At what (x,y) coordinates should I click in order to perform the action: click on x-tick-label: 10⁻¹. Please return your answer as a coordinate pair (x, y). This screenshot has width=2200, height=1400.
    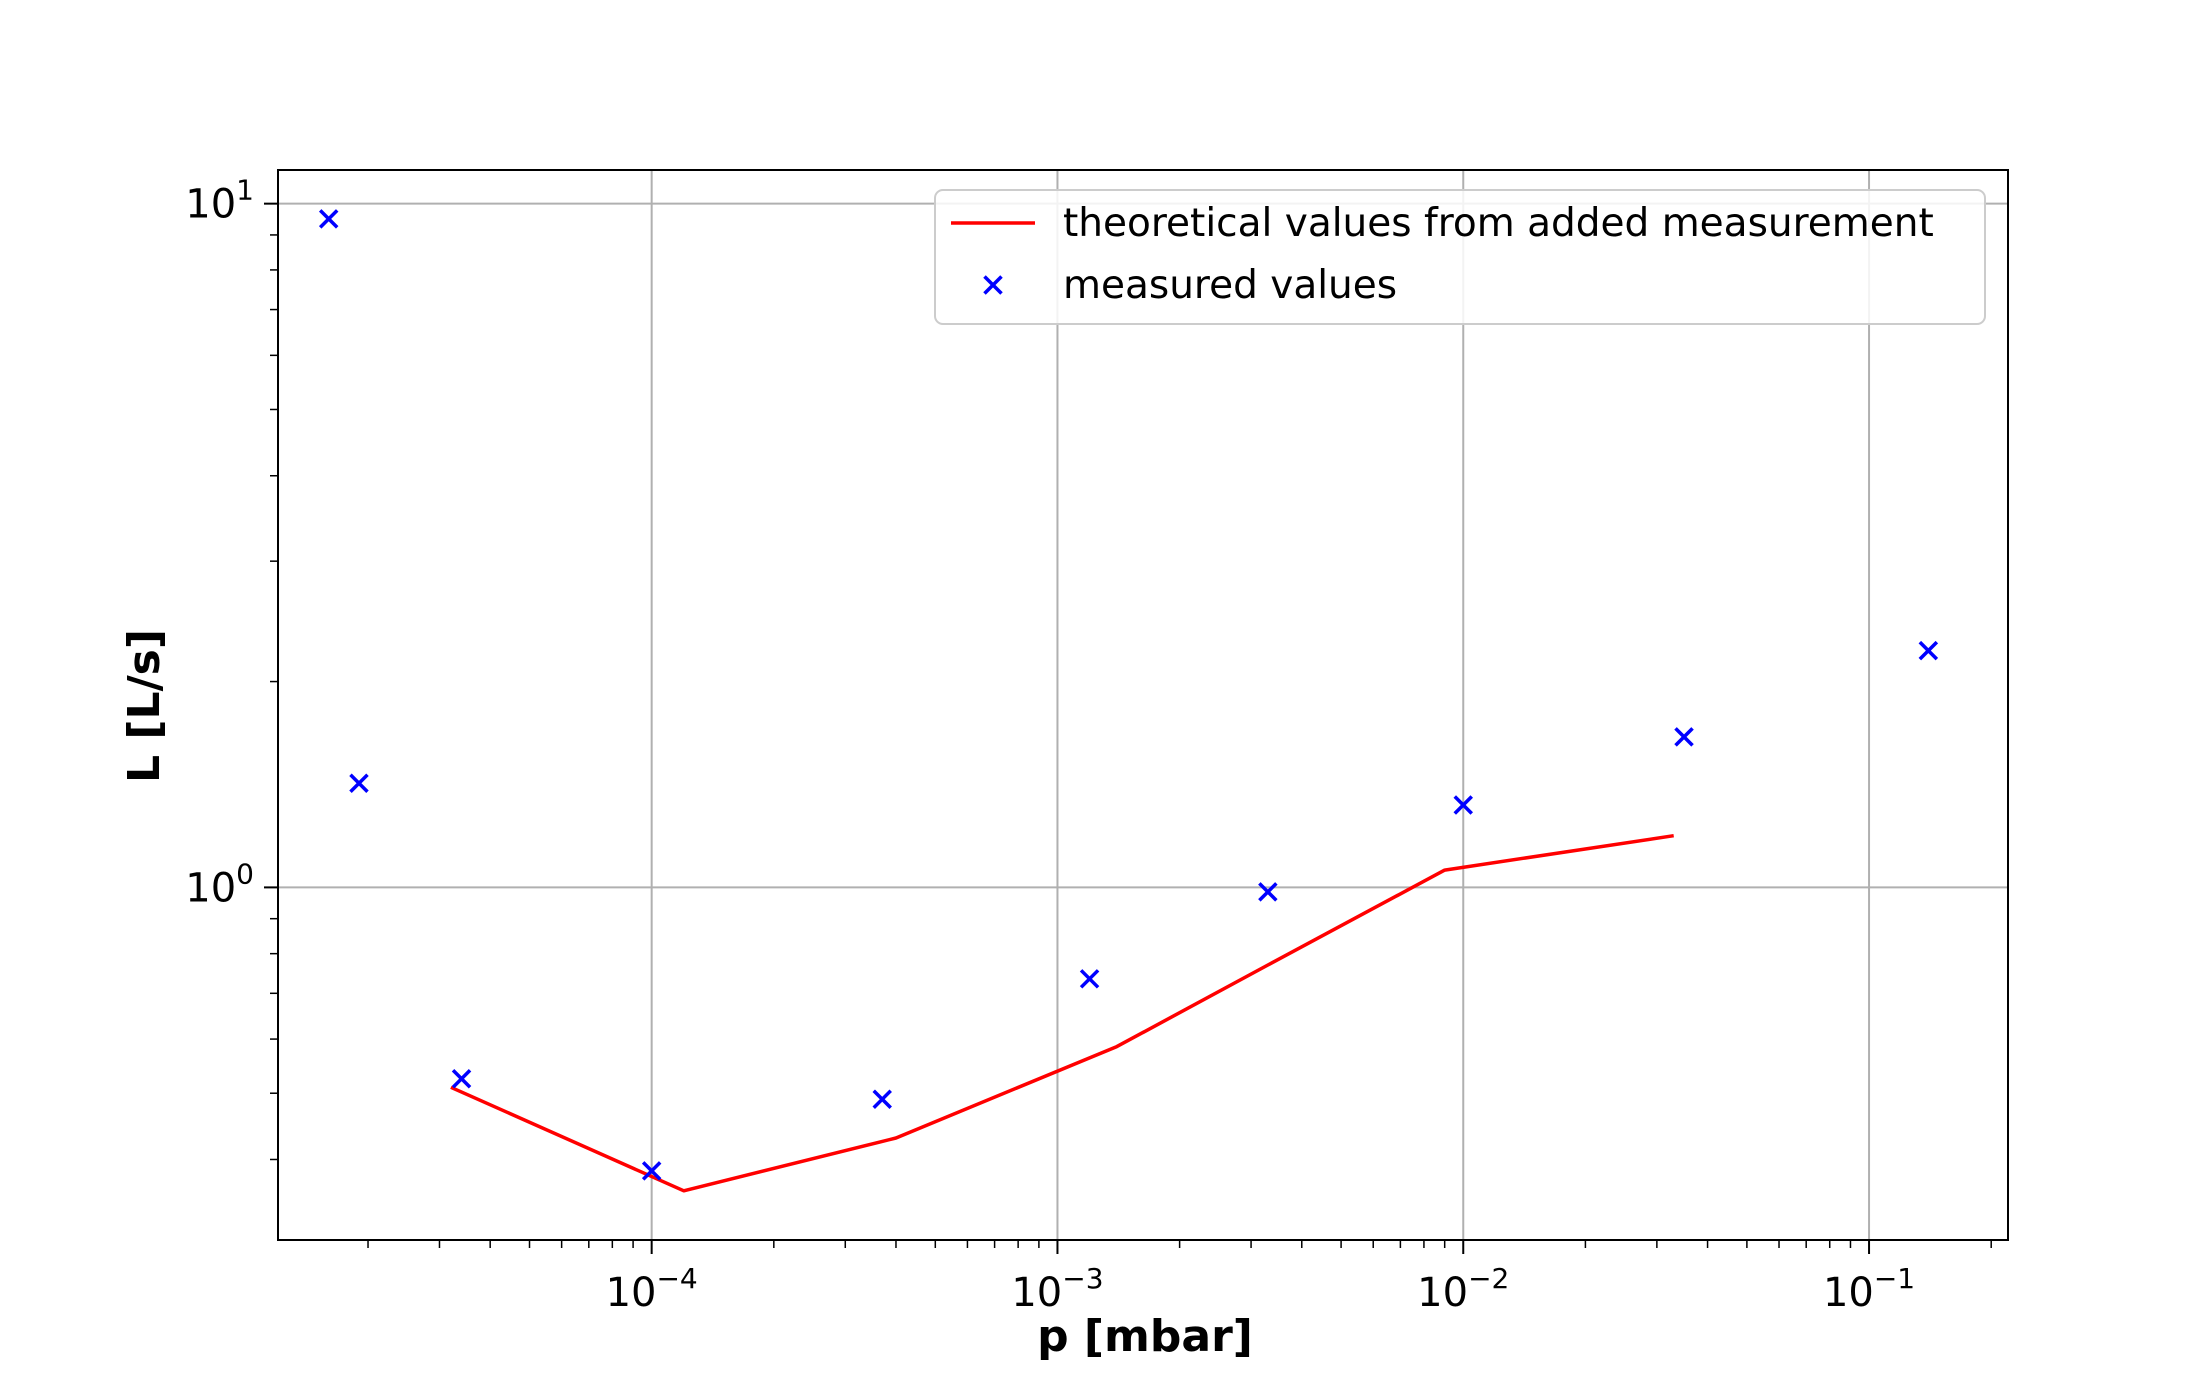
    Looking at the image, I should click on (1869, 1289).